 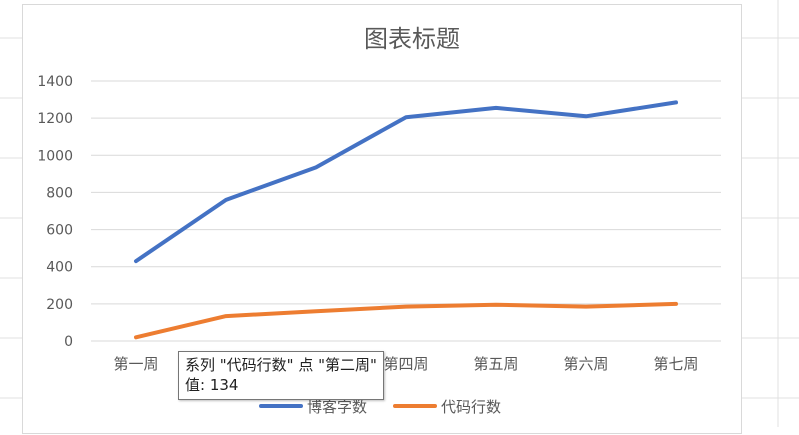 What do you see at coordinates (495, 364) in the screenshot?
I see `x-tick-label: 第五周` at bounding box center [495, 364].